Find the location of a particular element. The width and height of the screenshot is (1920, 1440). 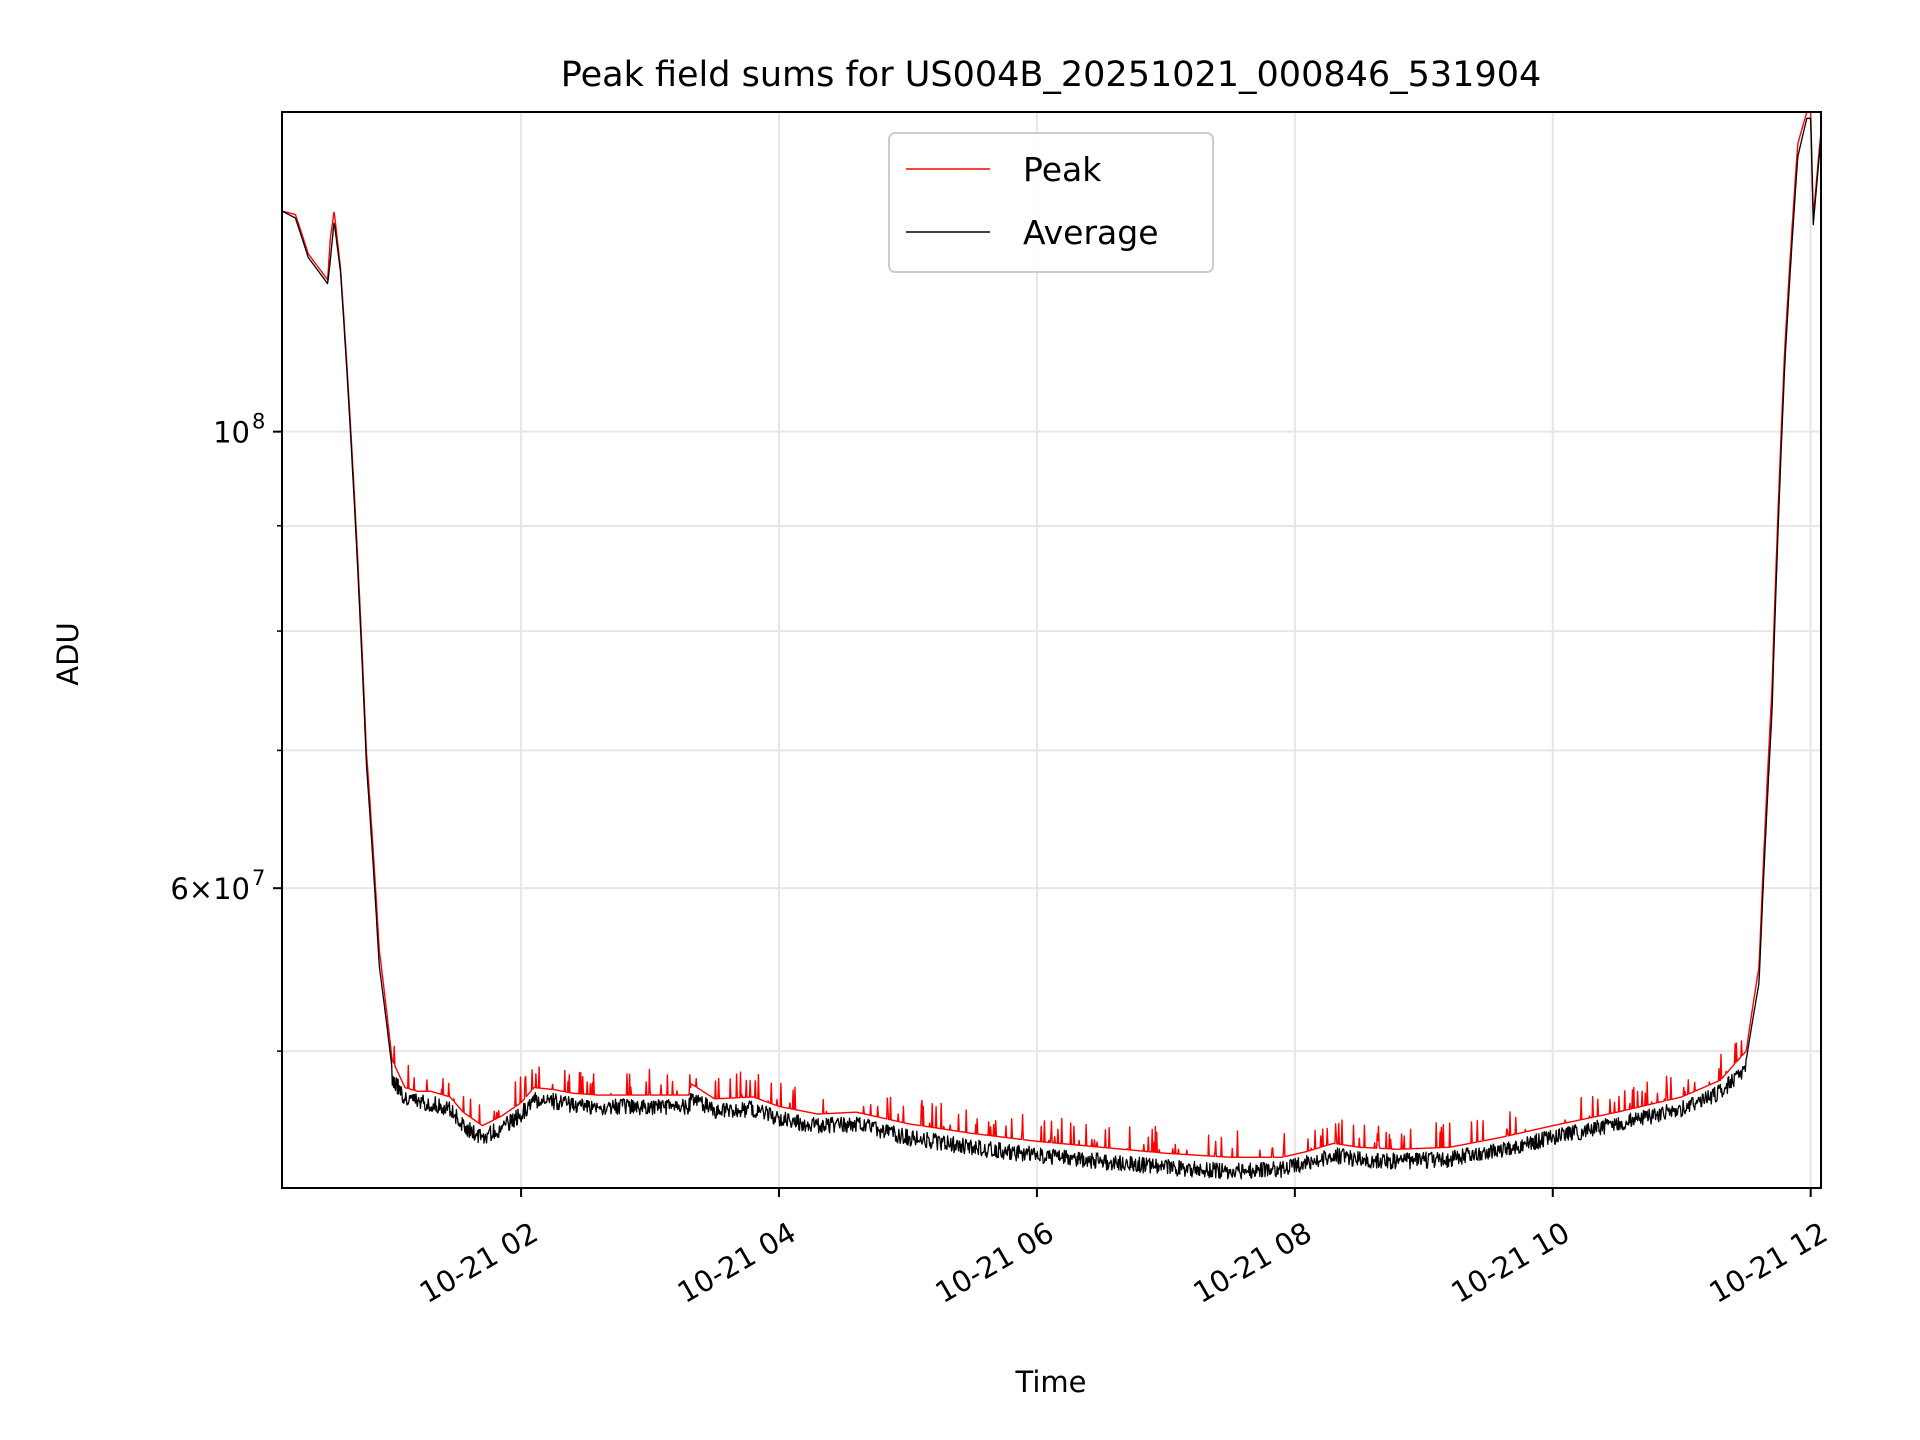

y-tick-label: 6×10 is located at coordinates (210, 889).